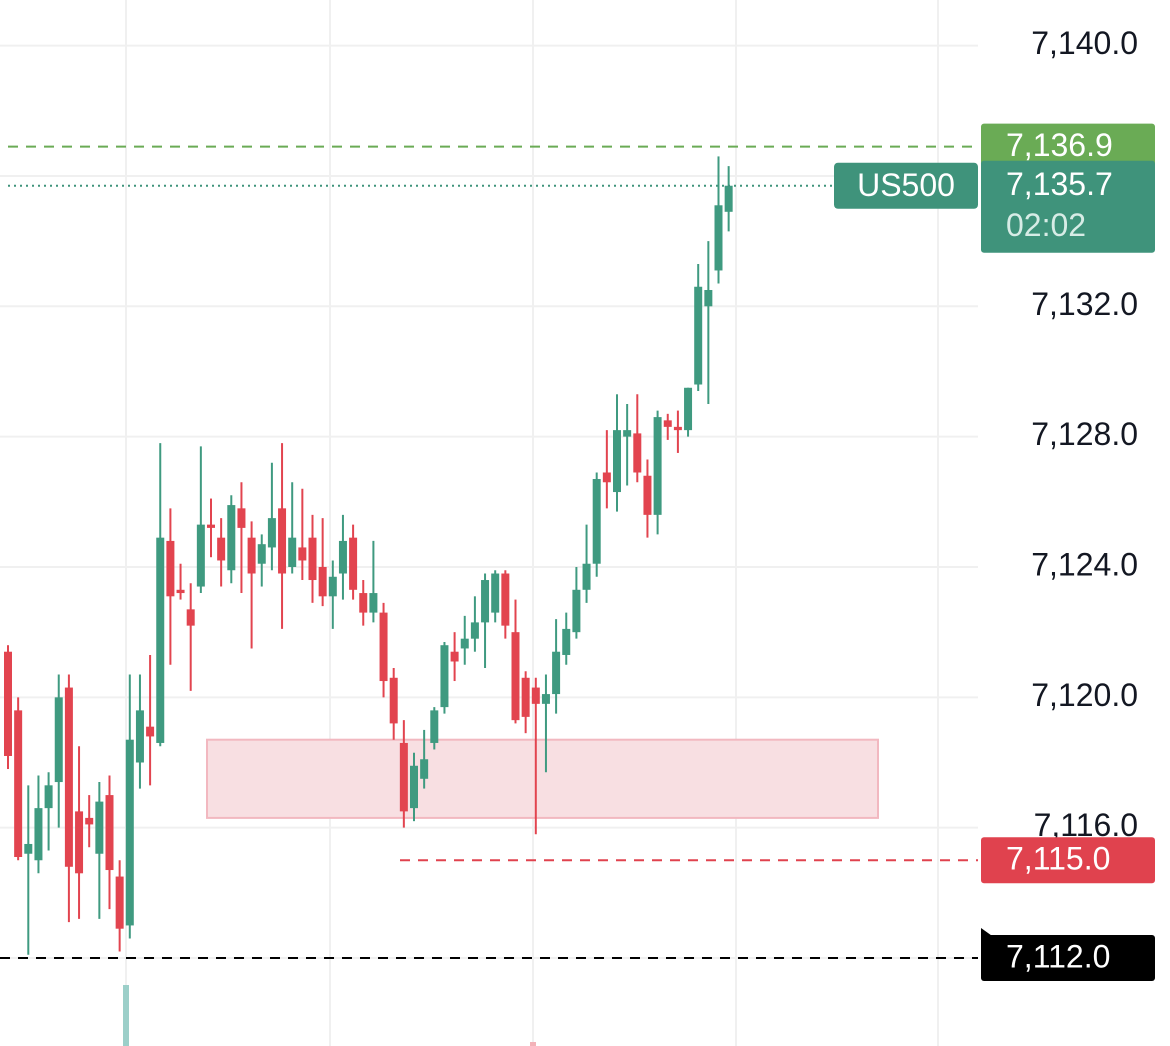  What do you see at coordinates (1086, 825) in the screenshot?
I see `y-tick-label: 7,116.0` at bounding box center [1086, 825].